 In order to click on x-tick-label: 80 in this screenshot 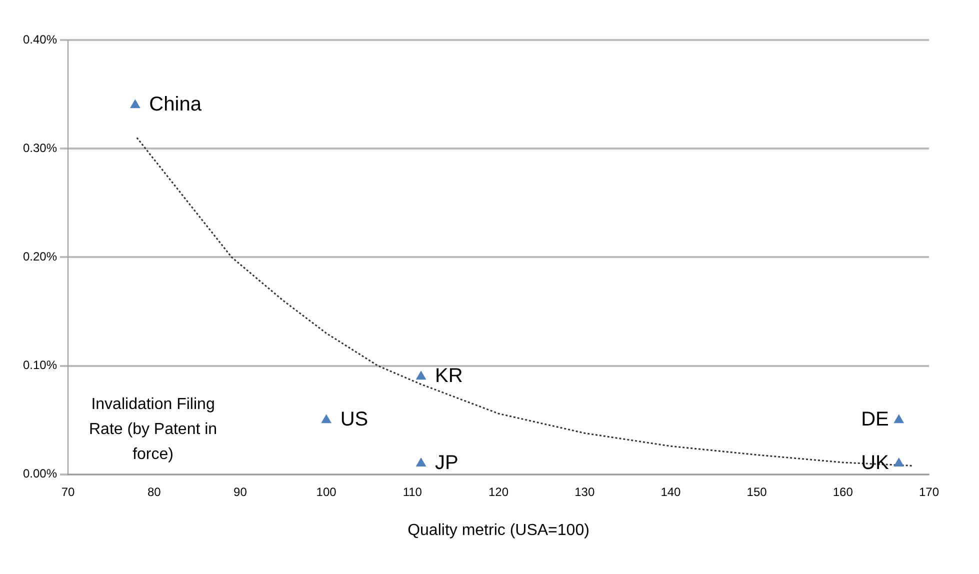, I will do `click(154, 491)`.